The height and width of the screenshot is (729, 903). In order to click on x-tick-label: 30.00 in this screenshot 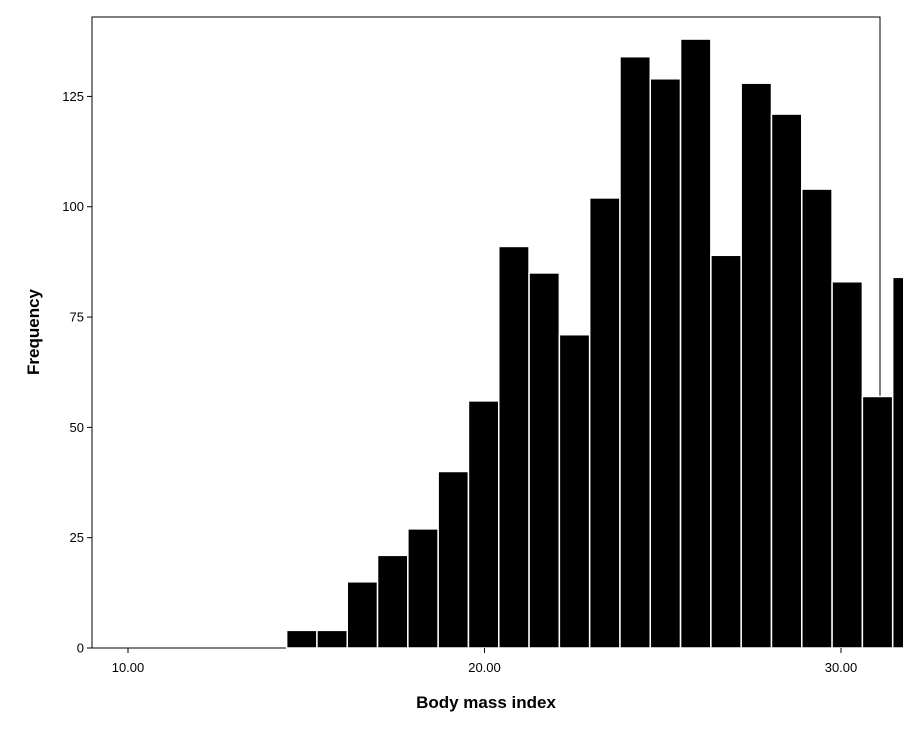, I will do `click(841, 667)`.